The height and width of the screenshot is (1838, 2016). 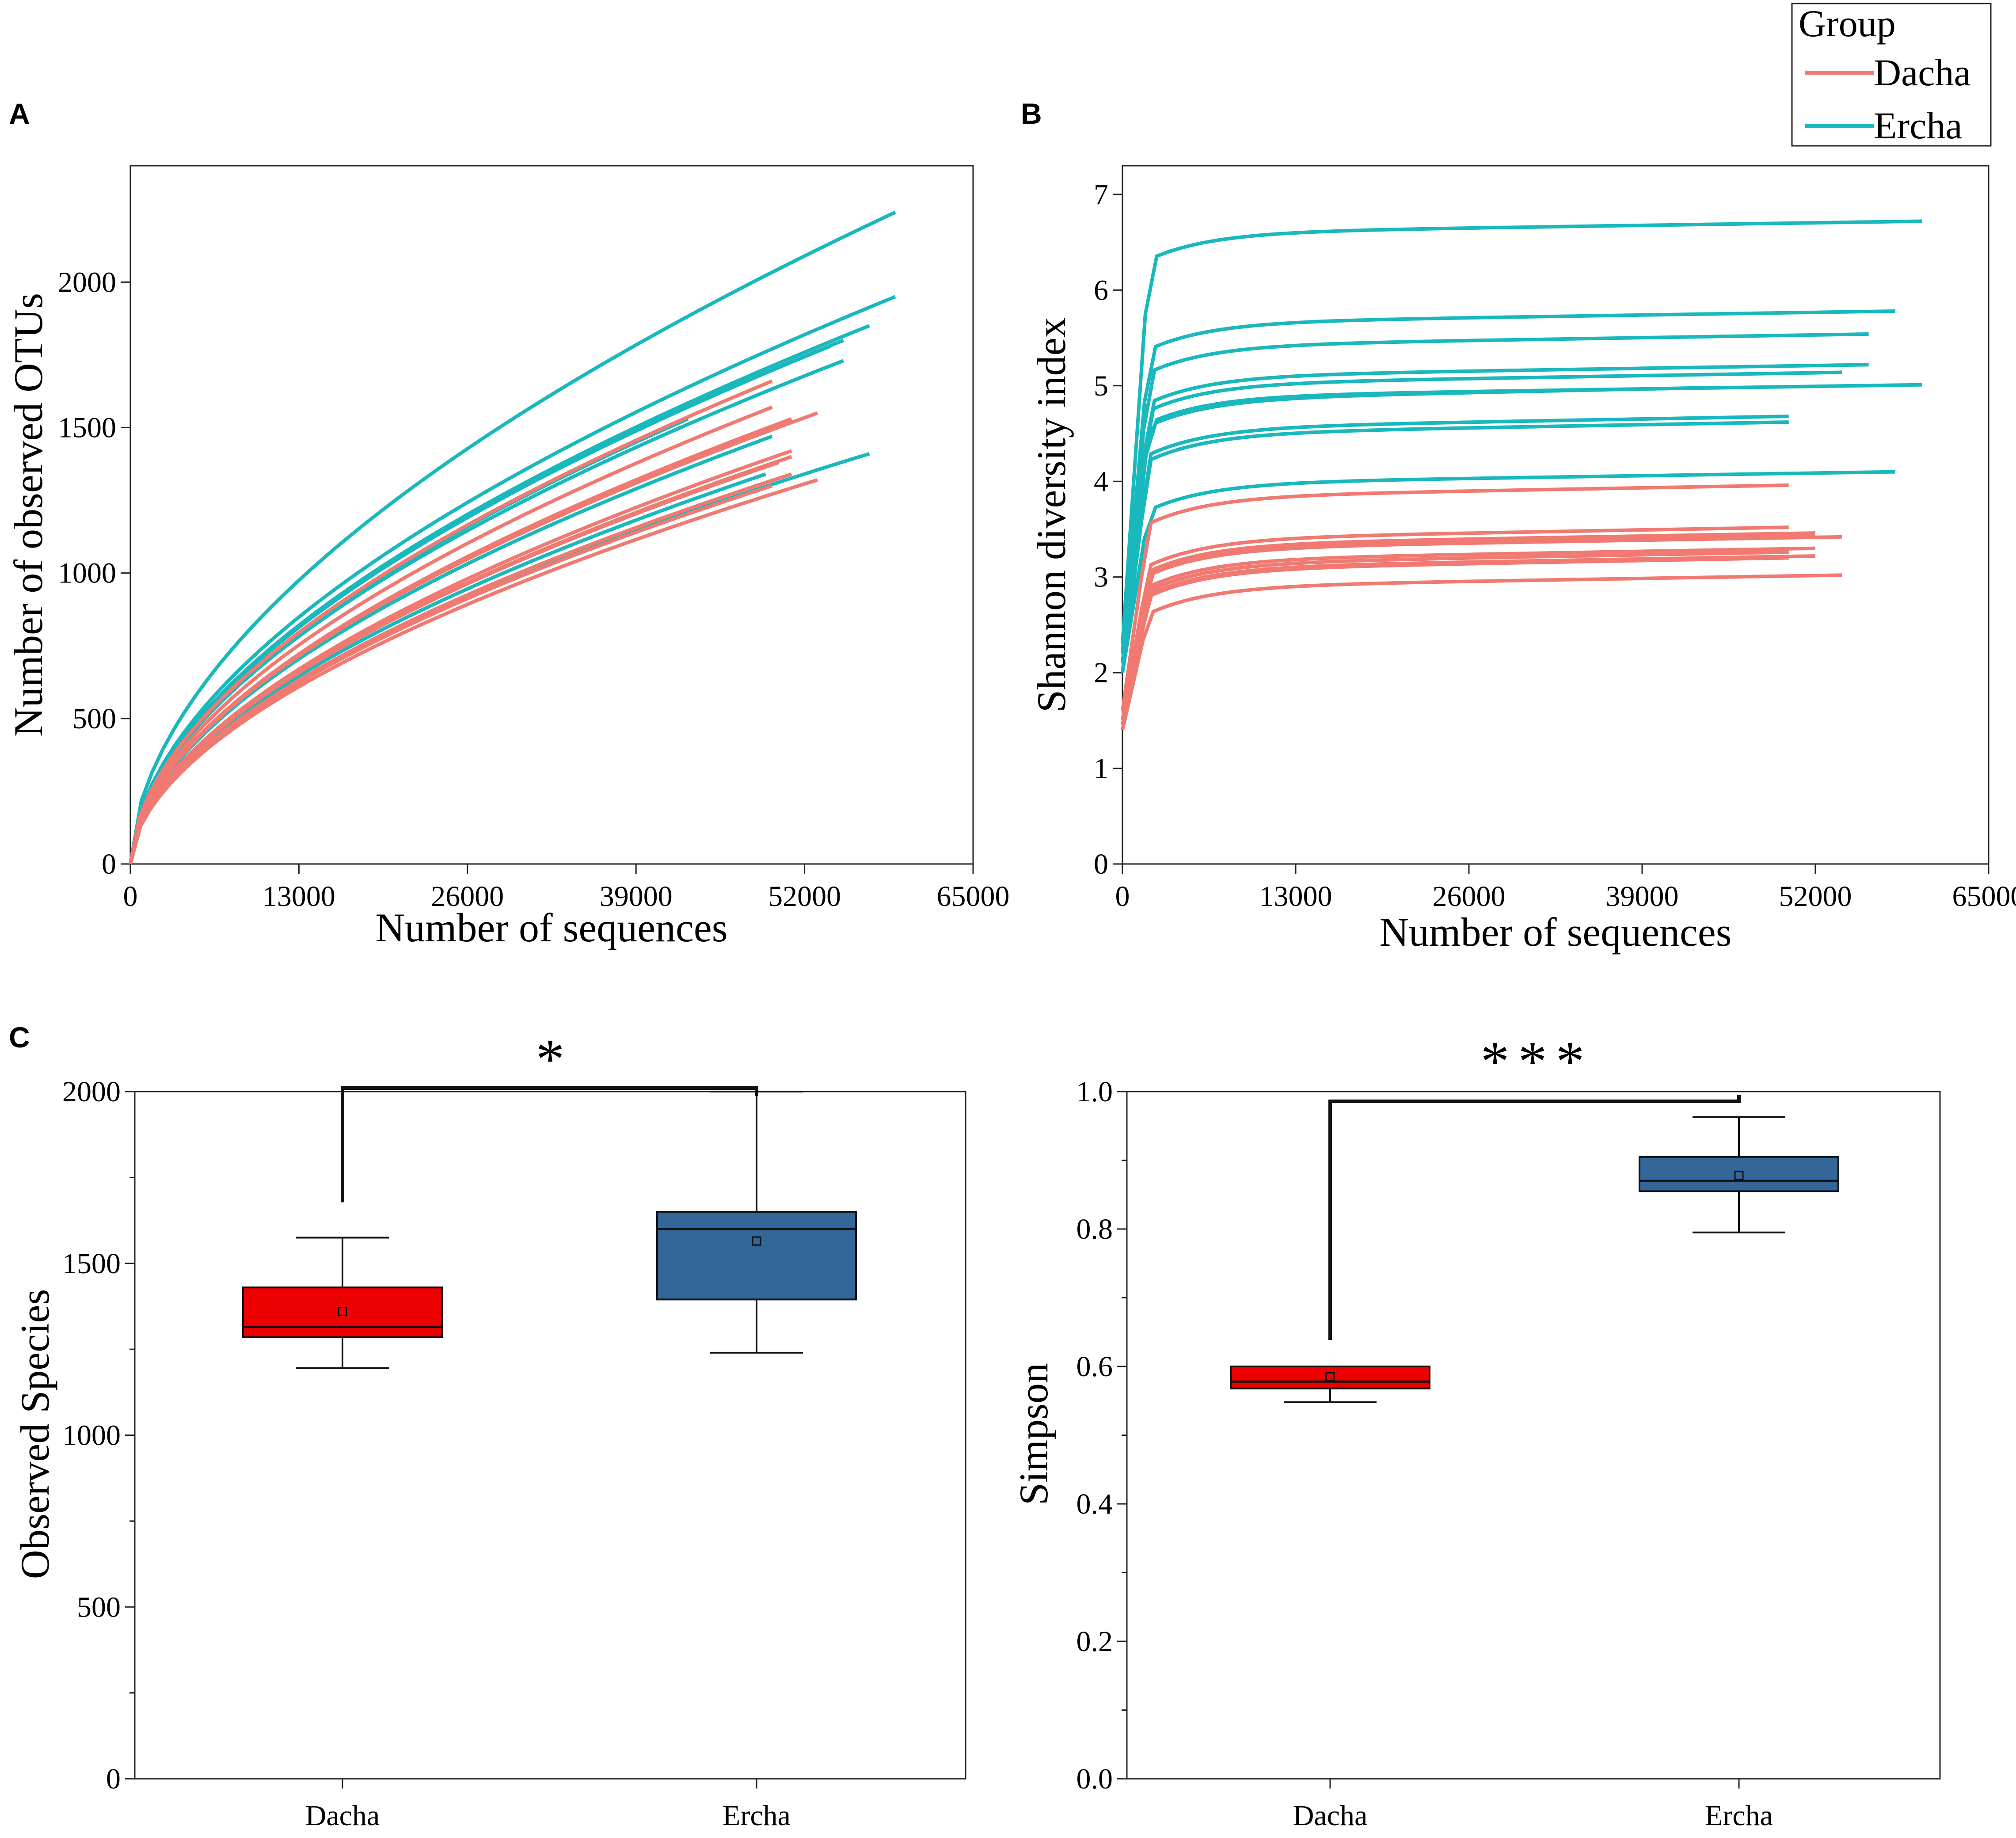 What do you see at coordinates (1095, 1642) in the screenshot?
I see `panel-c2-ytick-label: 0.2` at bounding box center [1095, 1642].